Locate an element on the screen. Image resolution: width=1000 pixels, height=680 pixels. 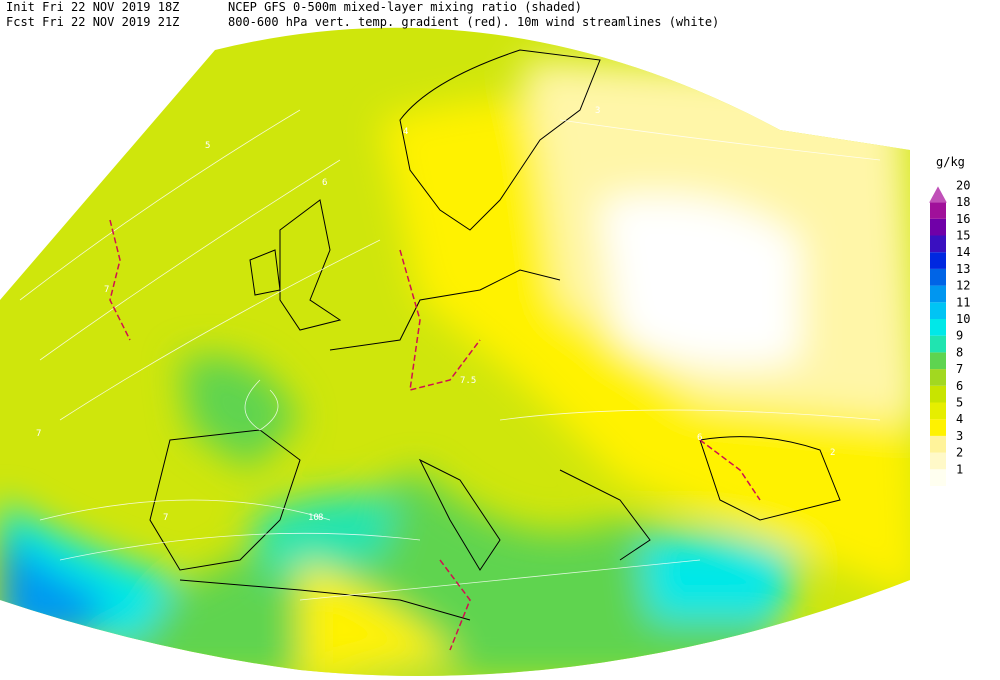
colorbar-label: 9 is located at coordinates (959, 336).